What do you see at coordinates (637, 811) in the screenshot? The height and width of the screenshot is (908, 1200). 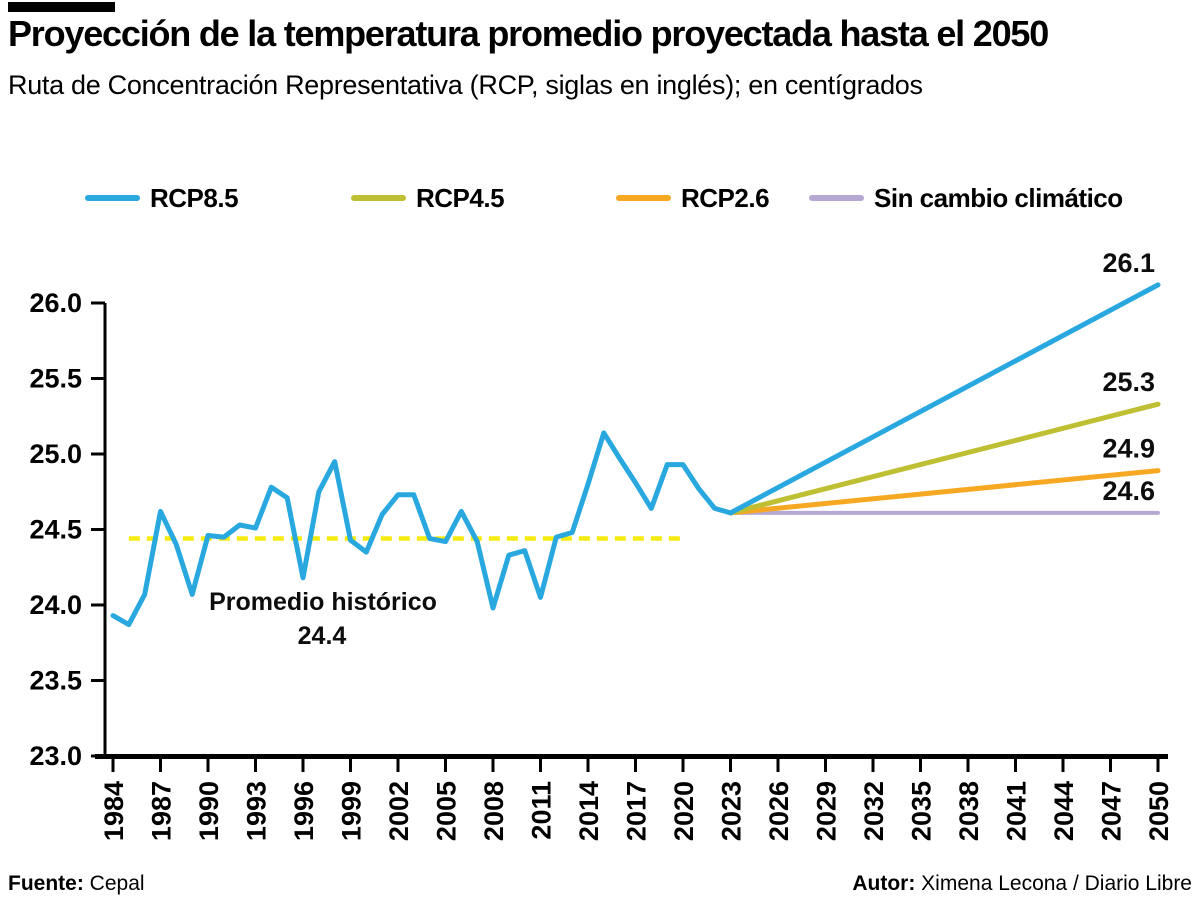 I see `x-tick-label: 2017` at bounding box center [637, 811].